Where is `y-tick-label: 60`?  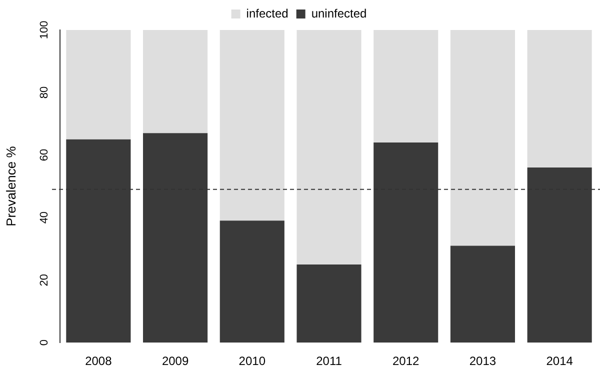
y-tick-label: 60 is located at coordinates (44, 155).